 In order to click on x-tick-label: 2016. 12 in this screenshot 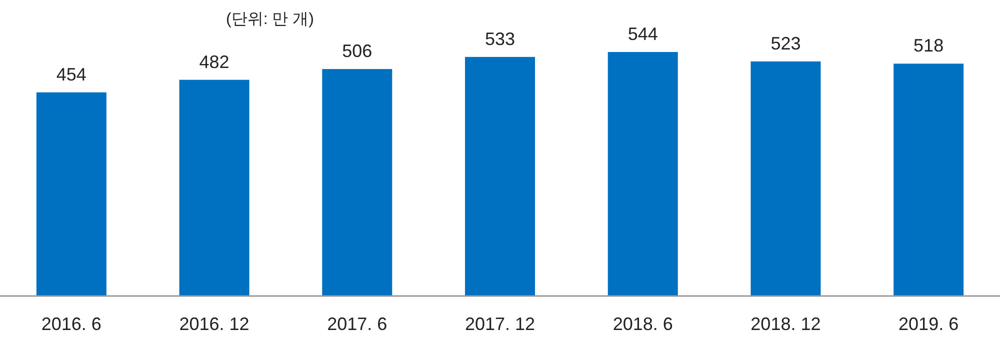, I will do `click(214, 324)`.